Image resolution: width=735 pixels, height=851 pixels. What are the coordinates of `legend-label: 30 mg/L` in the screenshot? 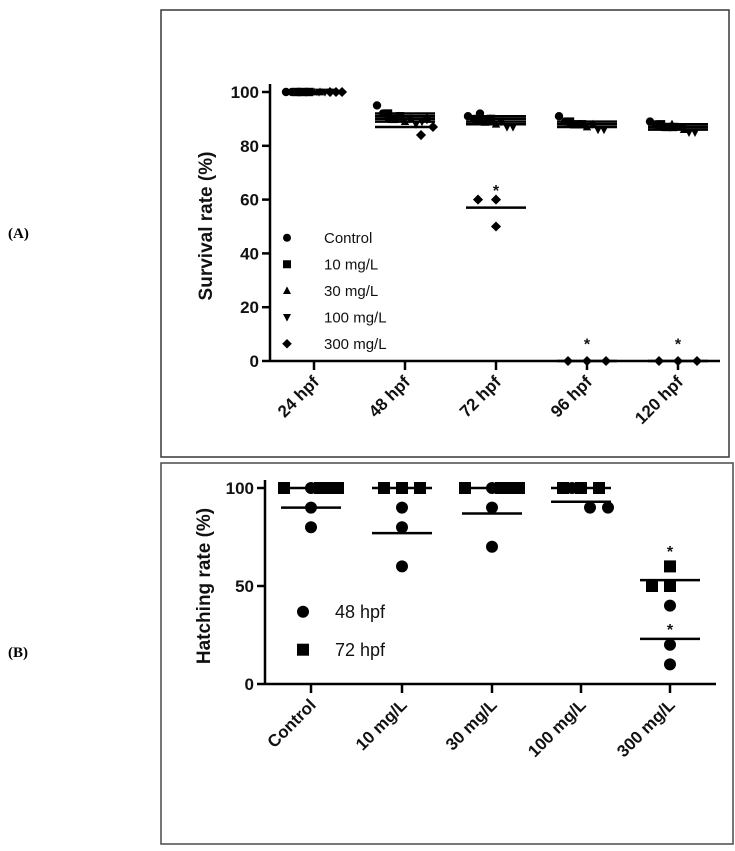 It's located at (351, 291).